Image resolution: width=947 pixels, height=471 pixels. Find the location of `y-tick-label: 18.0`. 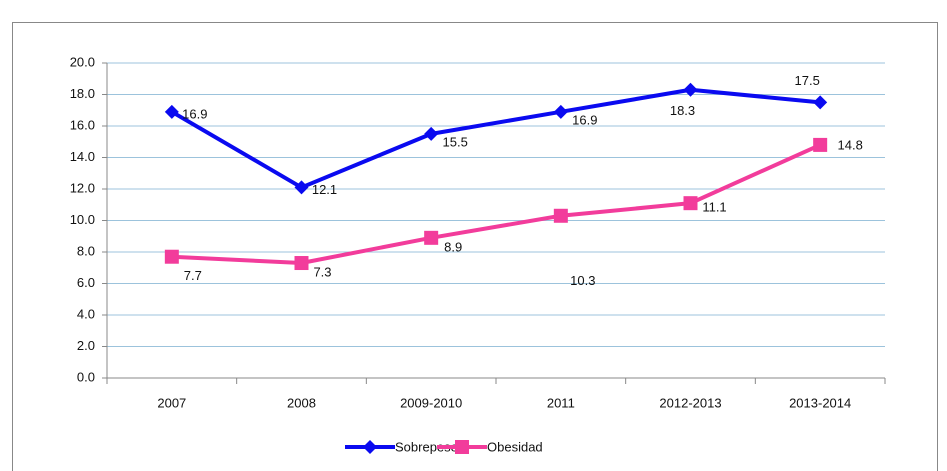

y-tick-label: 18.0 is located at coordinates (82, 93).